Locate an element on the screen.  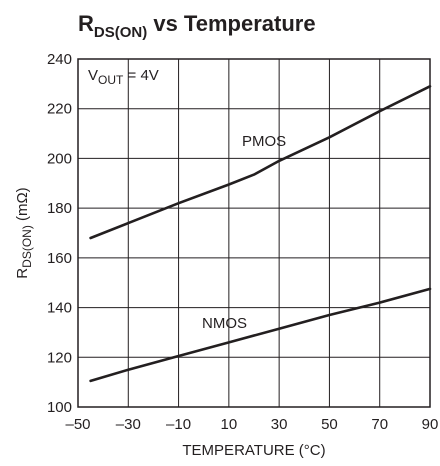
y-tick-label: 120 is located at coordinates (59, 357).